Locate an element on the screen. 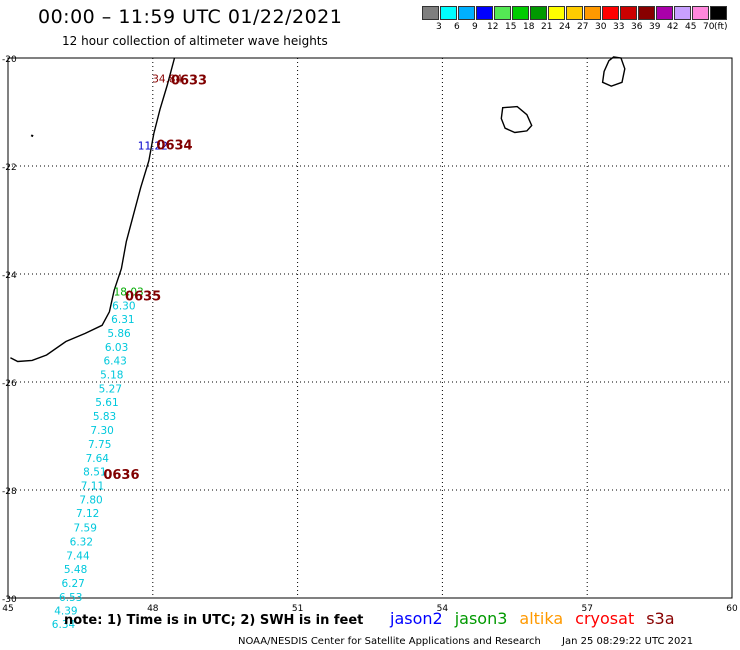  color-legend-unit: (ft) is located at coordinates (721, 27).